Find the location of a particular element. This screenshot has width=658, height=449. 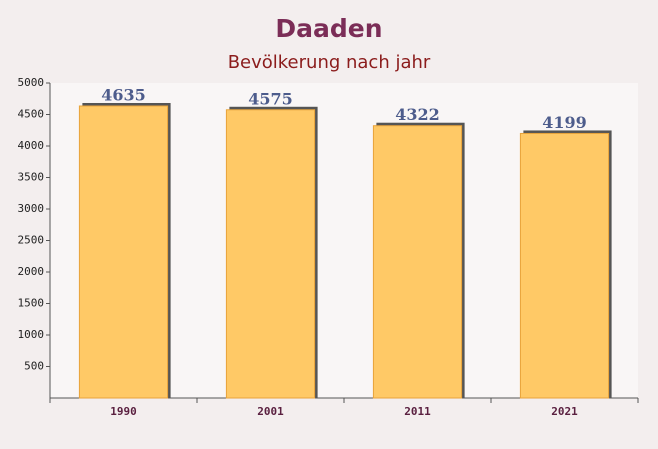

x-tick-label: 2021 is located at coordinates (564, 411).